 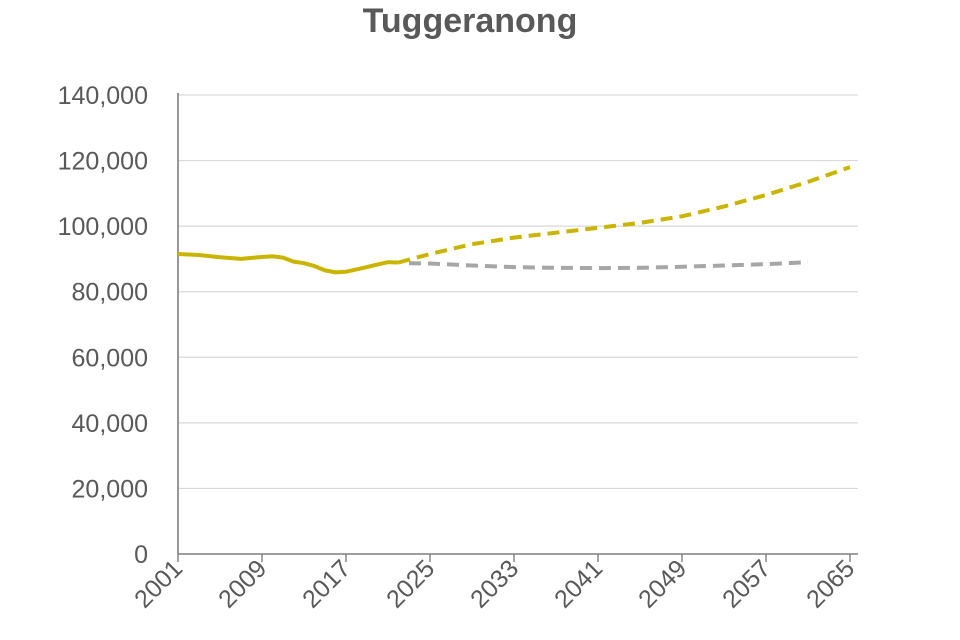 What do you see at coordinates (326, 583) in the screenshot?
I see `x-tick-label: 2017` at bounding box center [326, 583].